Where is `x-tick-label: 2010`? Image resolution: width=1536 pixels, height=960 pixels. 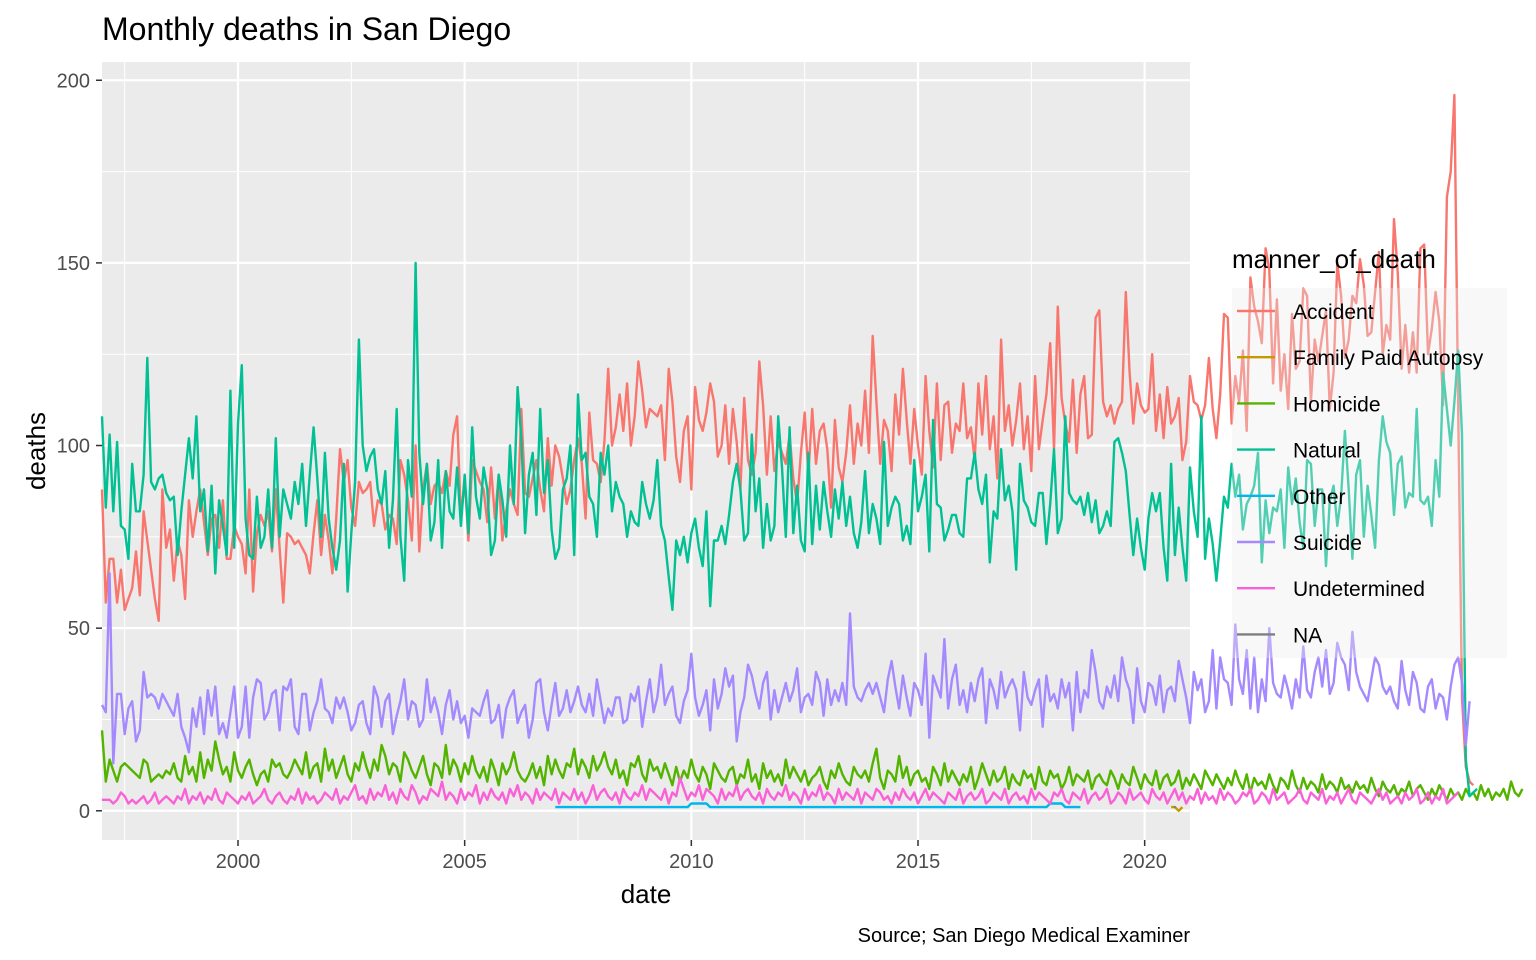
x-tick-label: 2010 is located at coordinates (691, 862).